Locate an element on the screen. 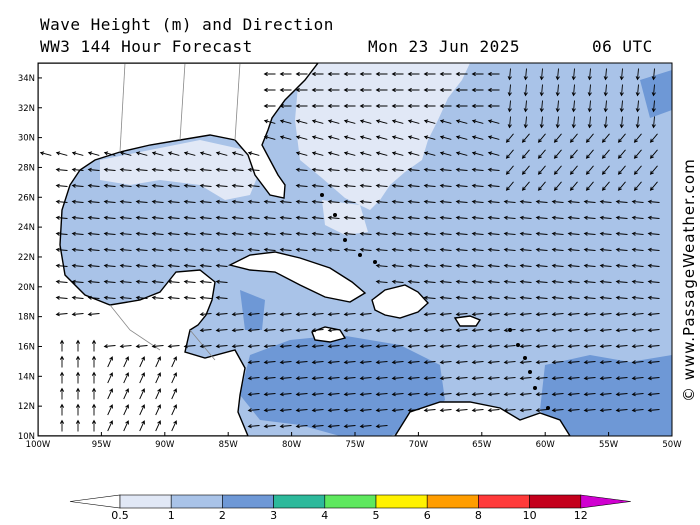  lat-tick-label: 10N is located at coordinates (26, 437).